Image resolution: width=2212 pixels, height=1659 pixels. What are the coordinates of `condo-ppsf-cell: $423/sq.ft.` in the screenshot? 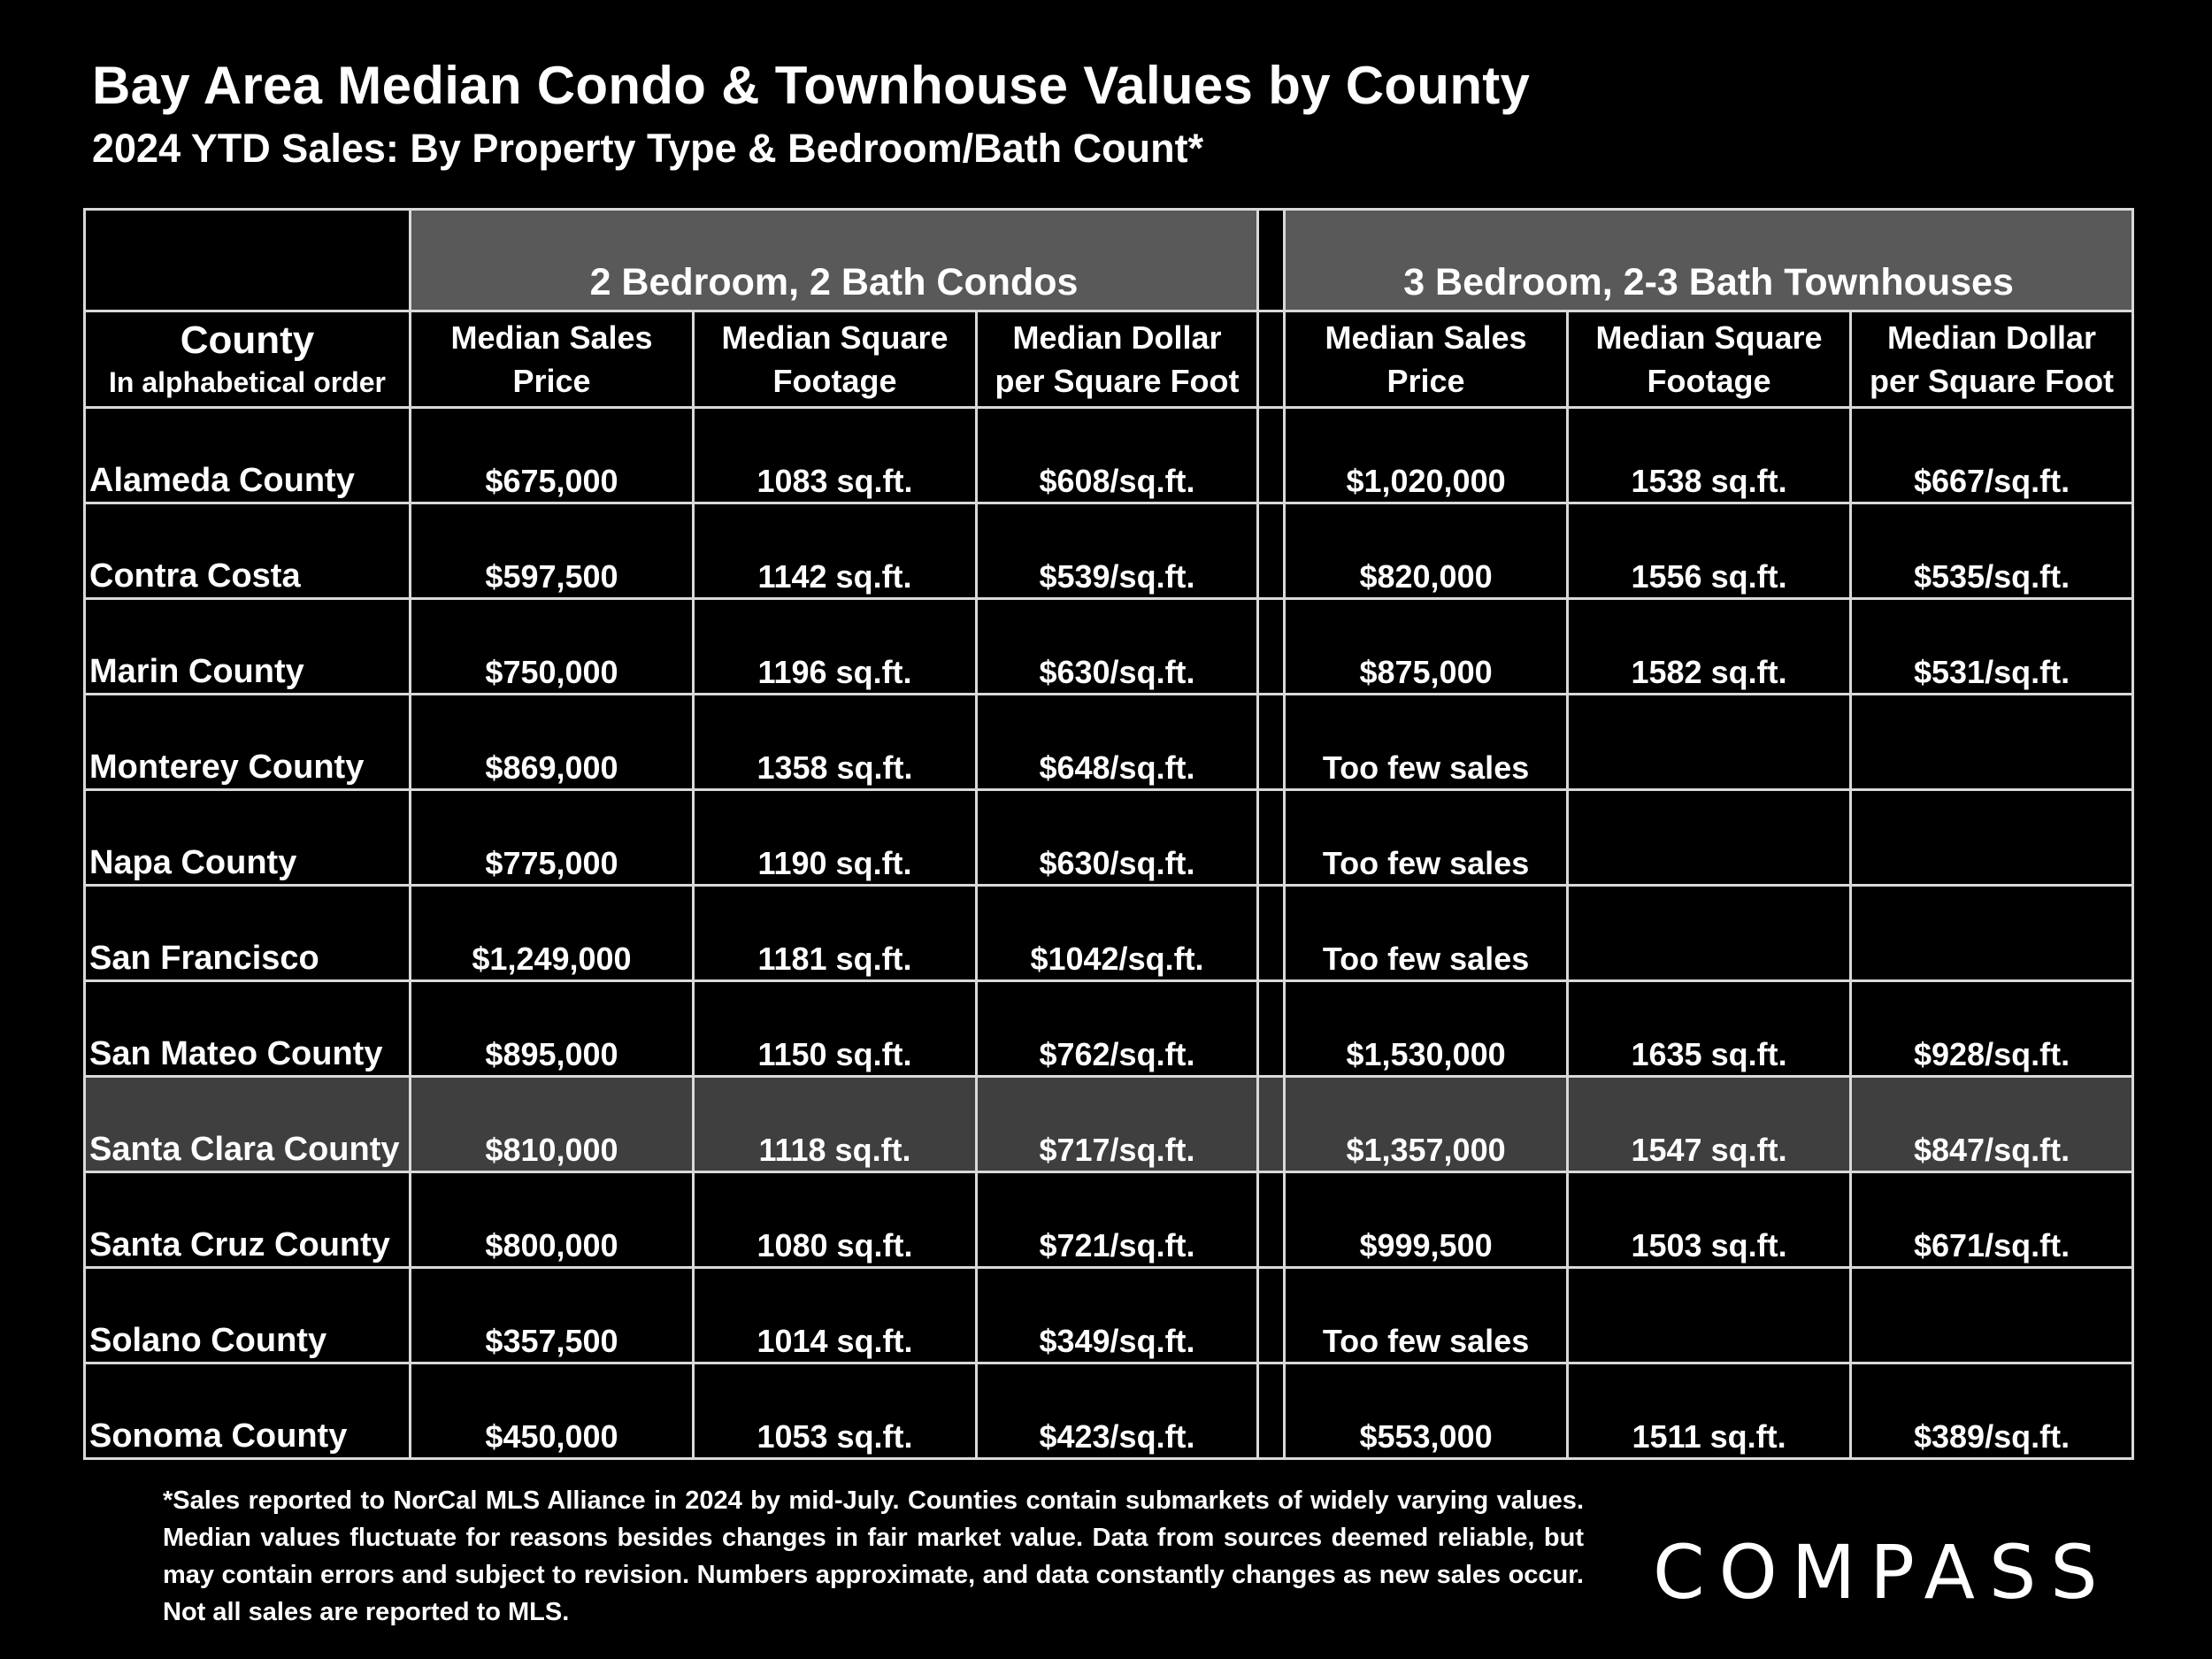 It's located at (1117, 1411).